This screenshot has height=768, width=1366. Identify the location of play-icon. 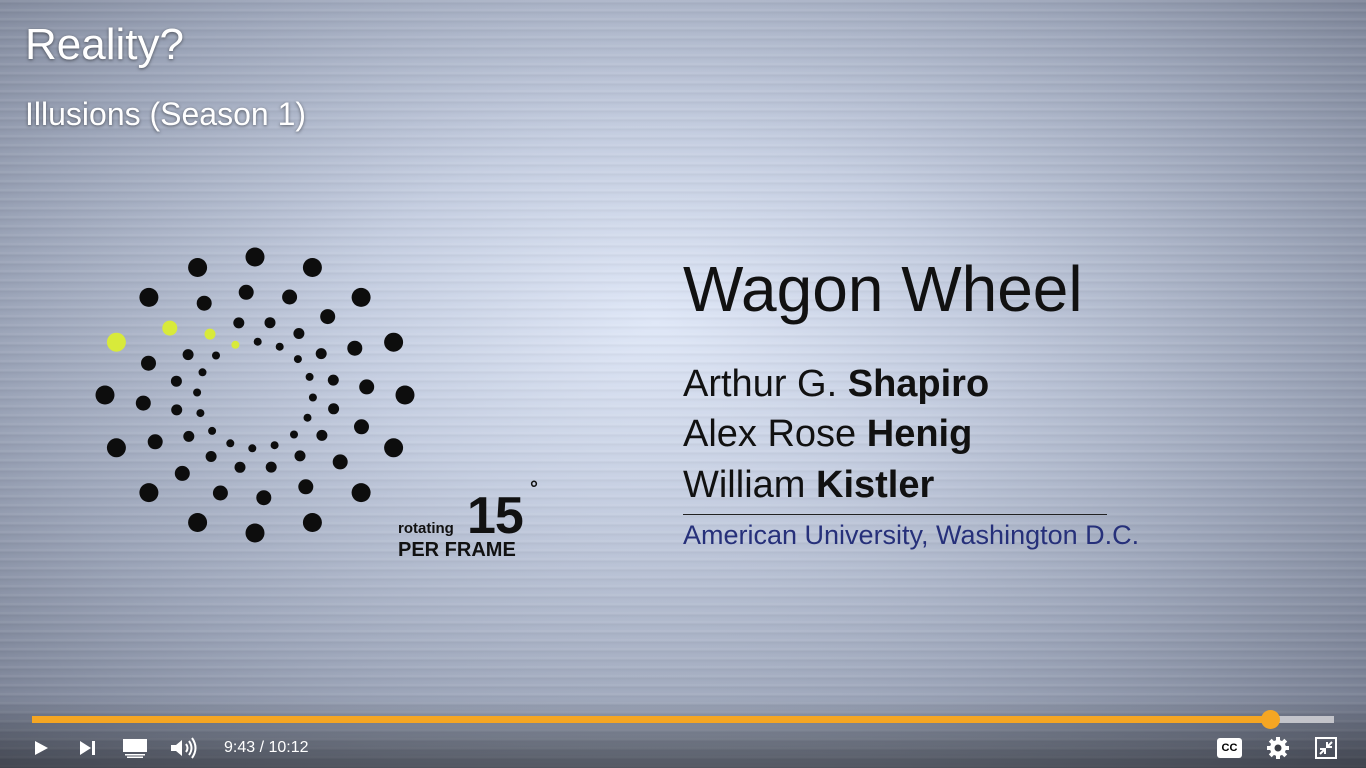
(41, 748).